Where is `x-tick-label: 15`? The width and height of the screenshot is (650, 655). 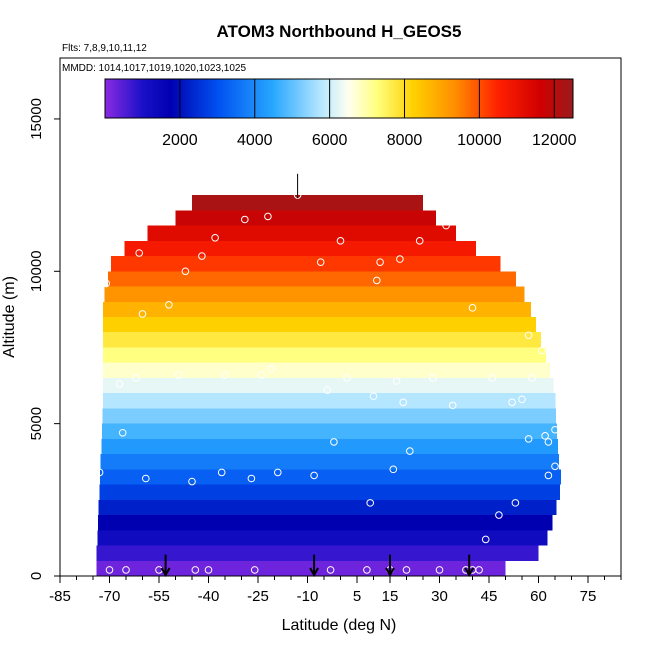 x-tick-label: 15 is located at coordinates (390, 596).